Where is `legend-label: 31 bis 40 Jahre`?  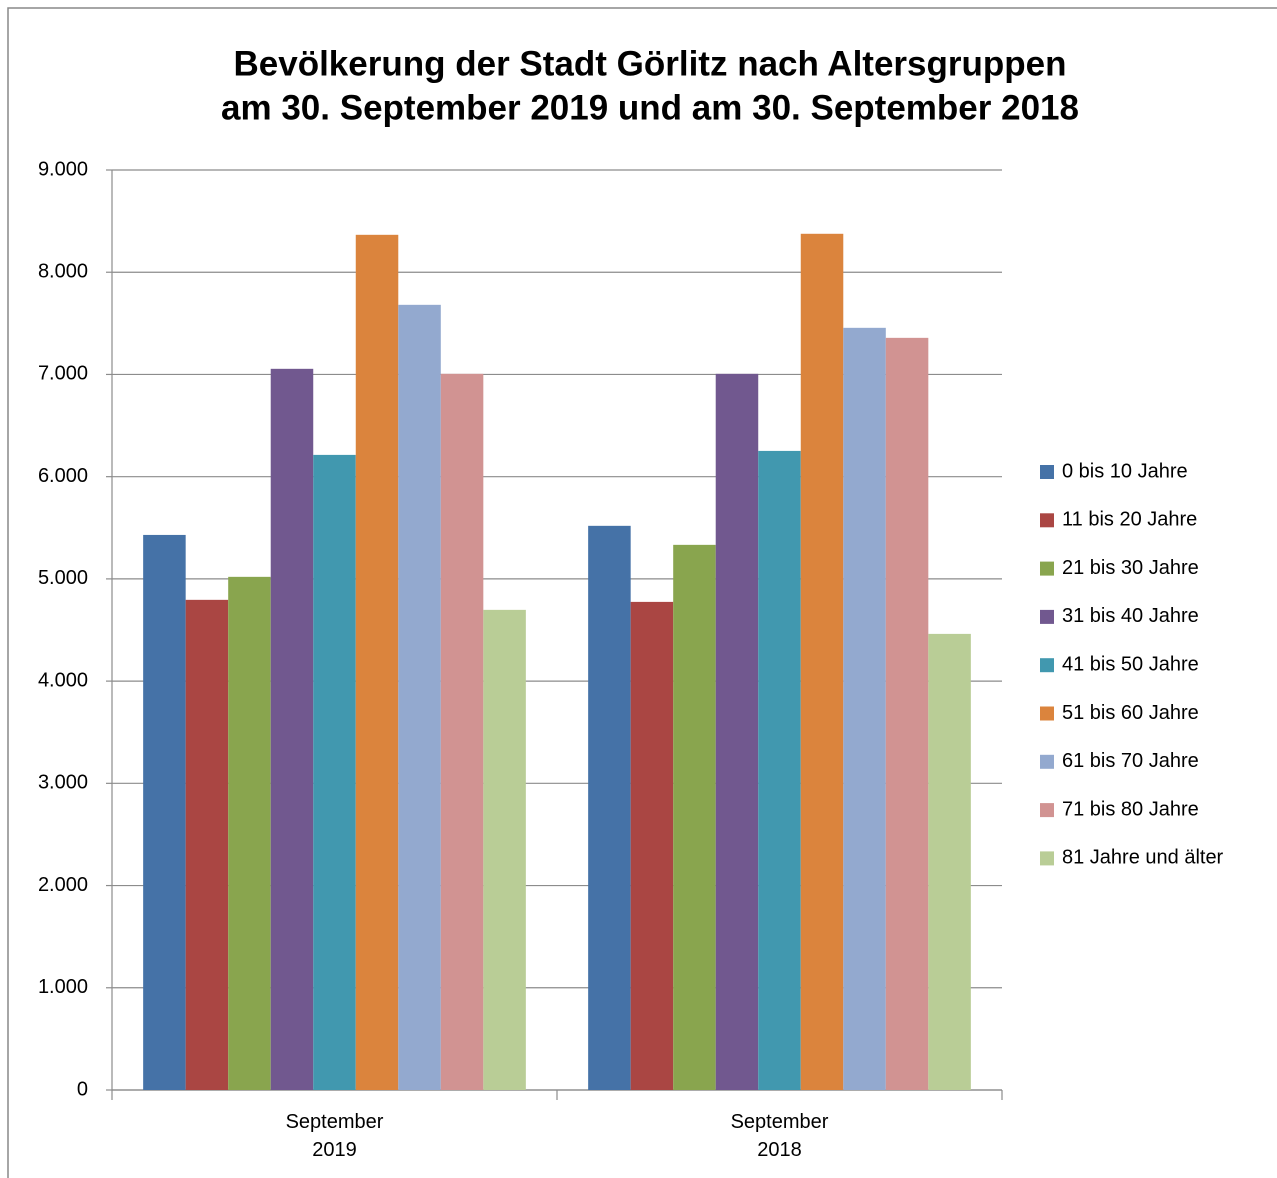 legend-label: 31 bis 40 Jahre is located at coordinates (1130, 616).